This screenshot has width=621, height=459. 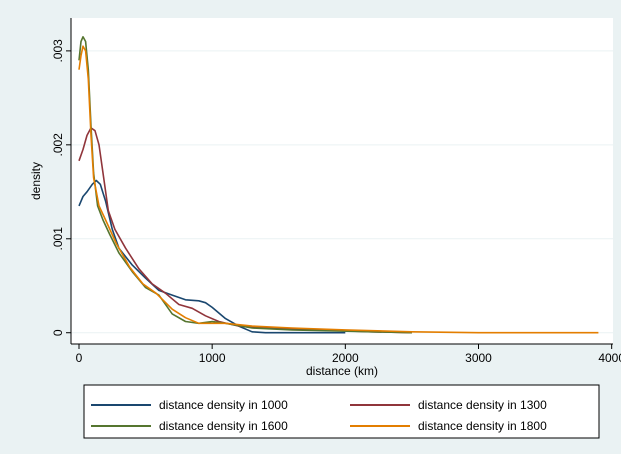 I want to click on y-axis-ticks: 0 .001 .002 .003, so click(x=61, y=187).